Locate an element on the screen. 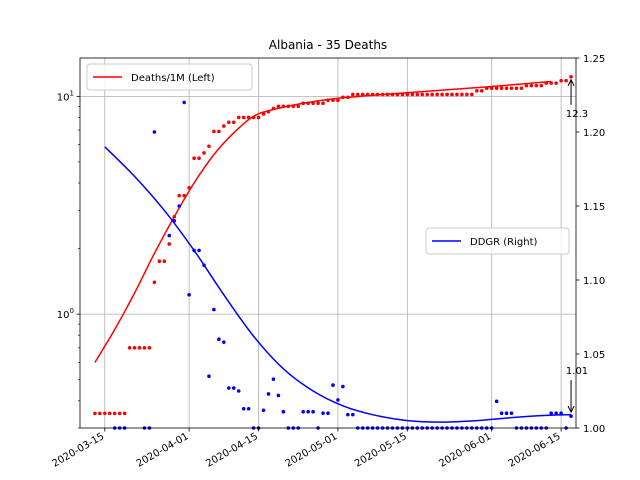 The width and height of the screenshot is (640, 480). y-right-tick-label-4: 1.20 is located at coordinates (594, 133).